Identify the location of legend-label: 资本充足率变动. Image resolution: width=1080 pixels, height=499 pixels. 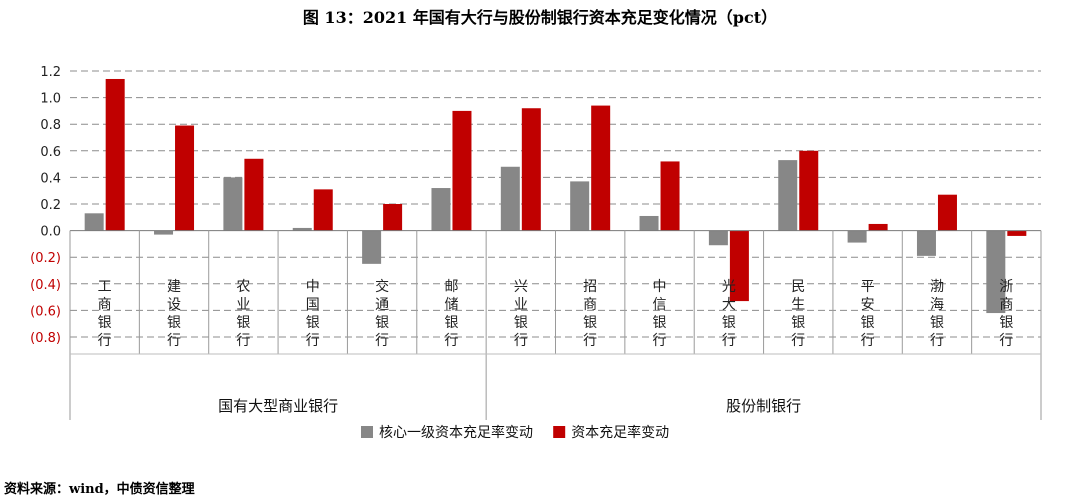
(620, 432).